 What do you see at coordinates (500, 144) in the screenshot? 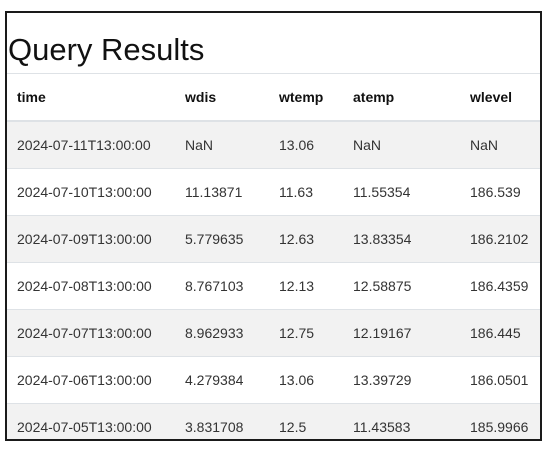
I see `cell-wlevel: NaN` at bounding box center [500, 144].